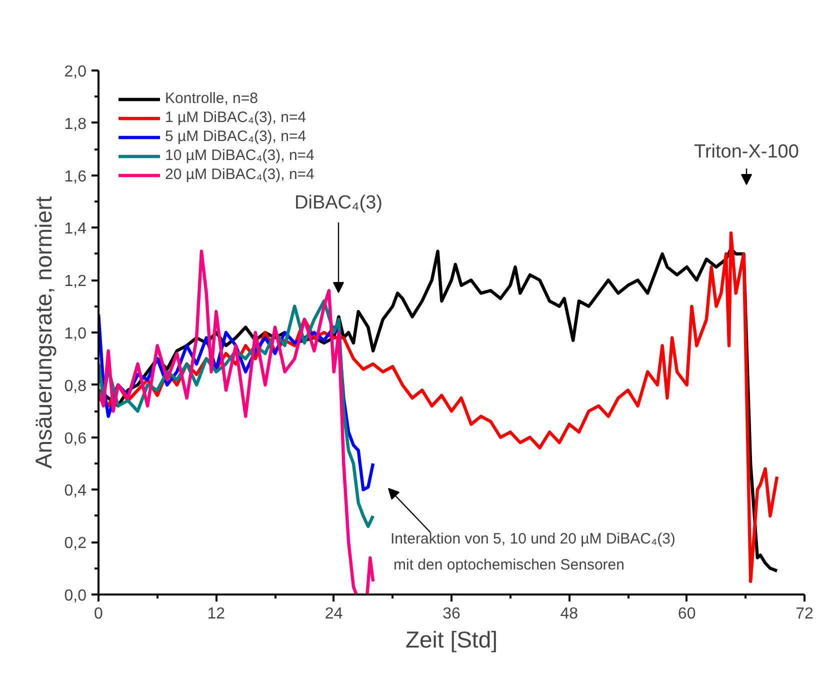  Describe the element at coordinates (75, 124) in the screenshot. I see `y-tick-label: 1,8` at that location.